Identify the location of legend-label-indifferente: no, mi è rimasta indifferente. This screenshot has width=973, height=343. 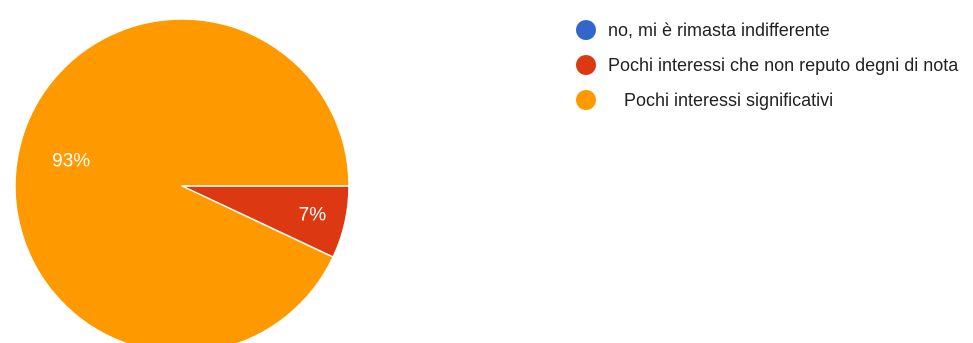
(719, 30).